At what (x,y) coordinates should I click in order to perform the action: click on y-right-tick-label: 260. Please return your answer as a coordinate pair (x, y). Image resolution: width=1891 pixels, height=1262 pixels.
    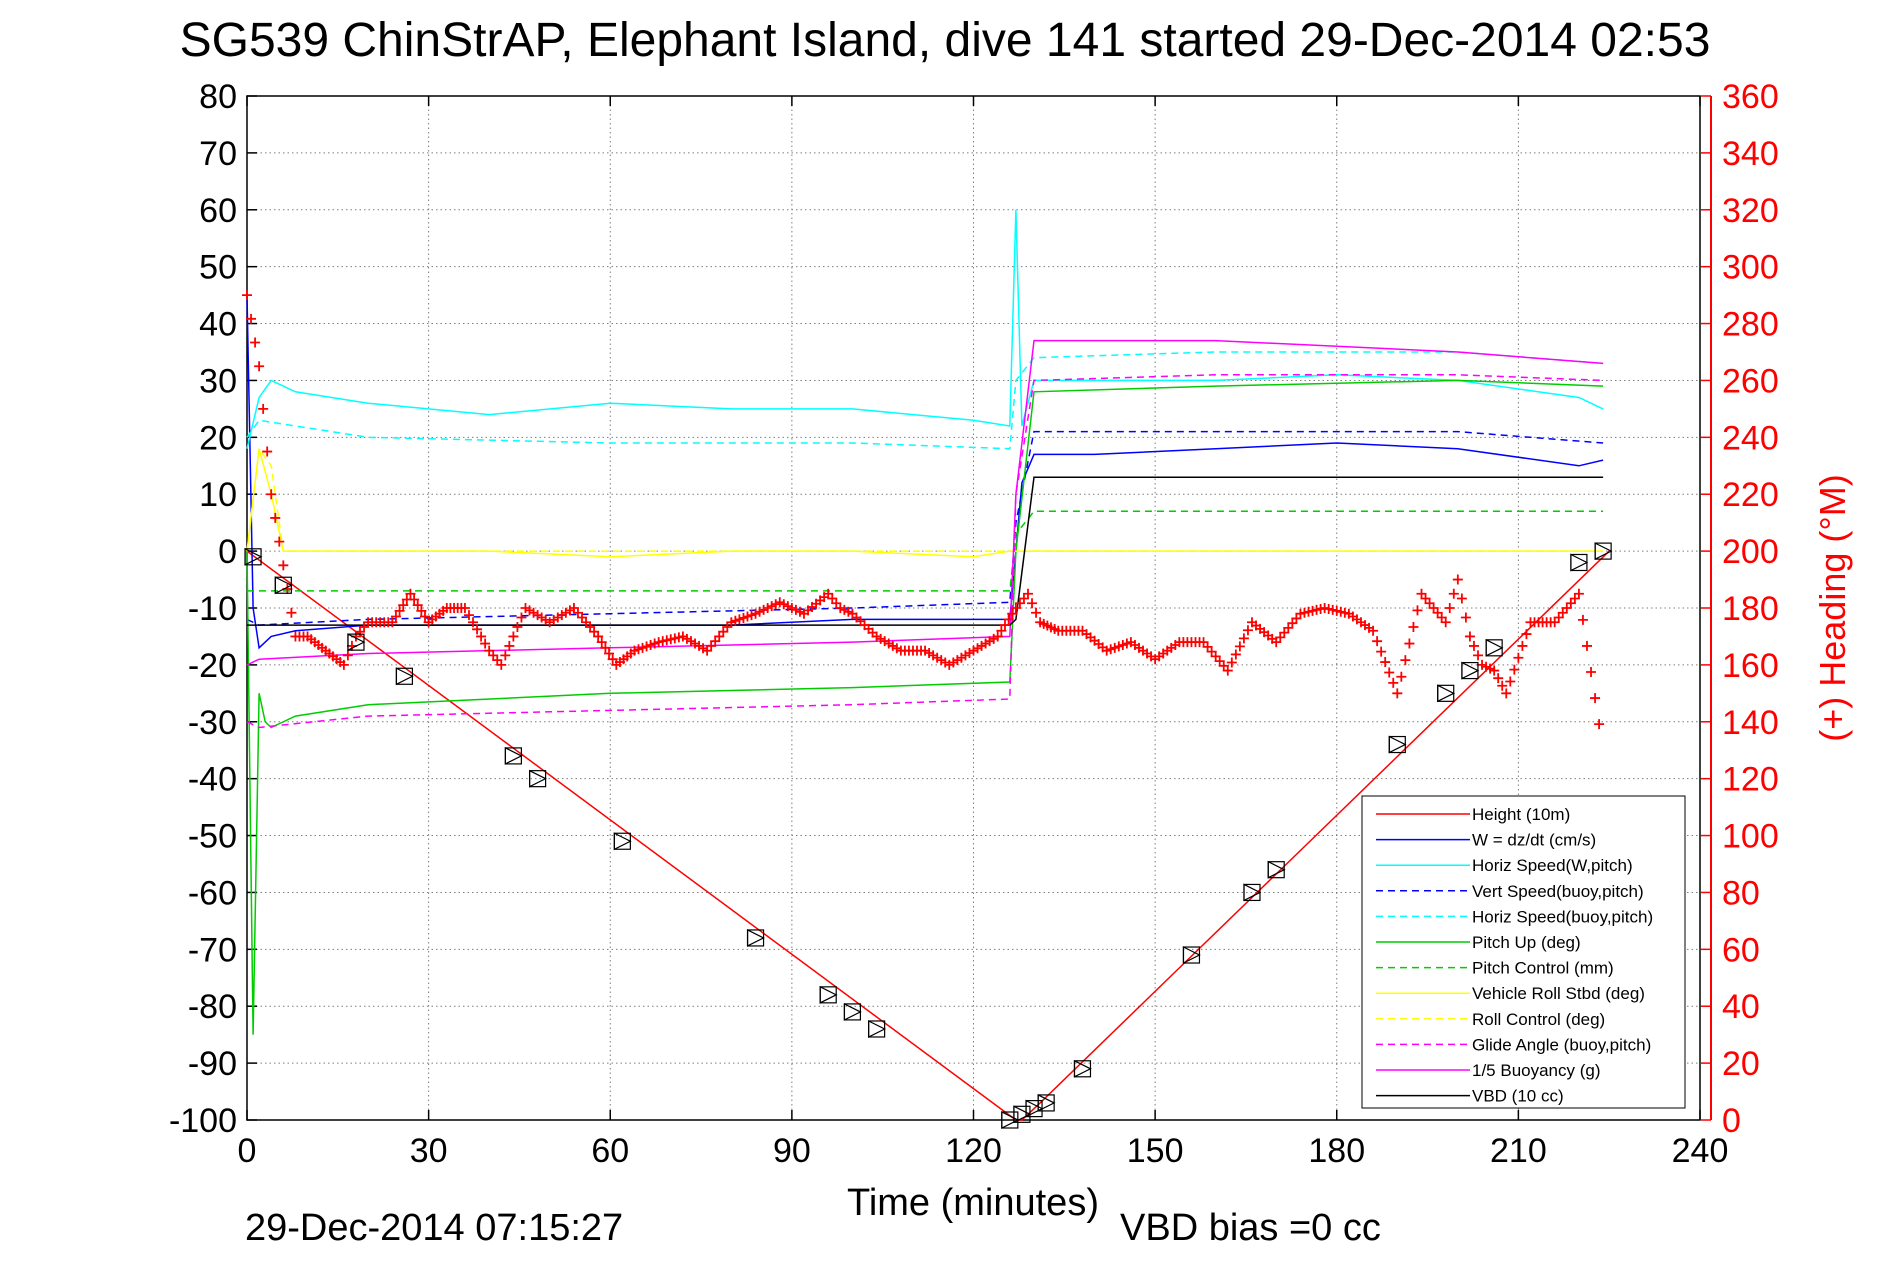
    Looking at the image, I should click on (1750, 381).